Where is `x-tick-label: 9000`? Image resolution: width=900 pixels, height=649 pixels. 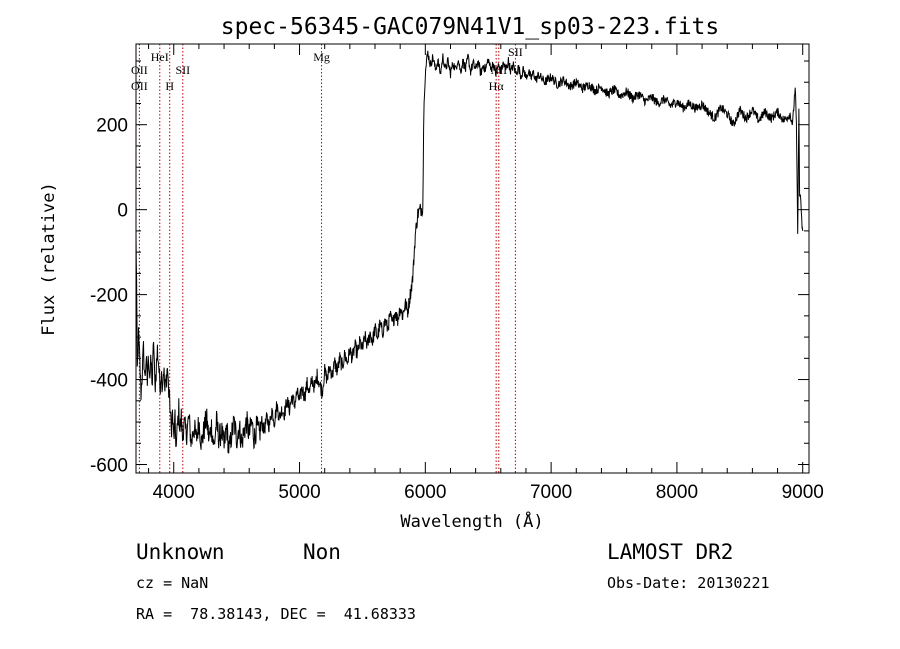
x-tick-label: 9000 is located at coordinates (803, 492).